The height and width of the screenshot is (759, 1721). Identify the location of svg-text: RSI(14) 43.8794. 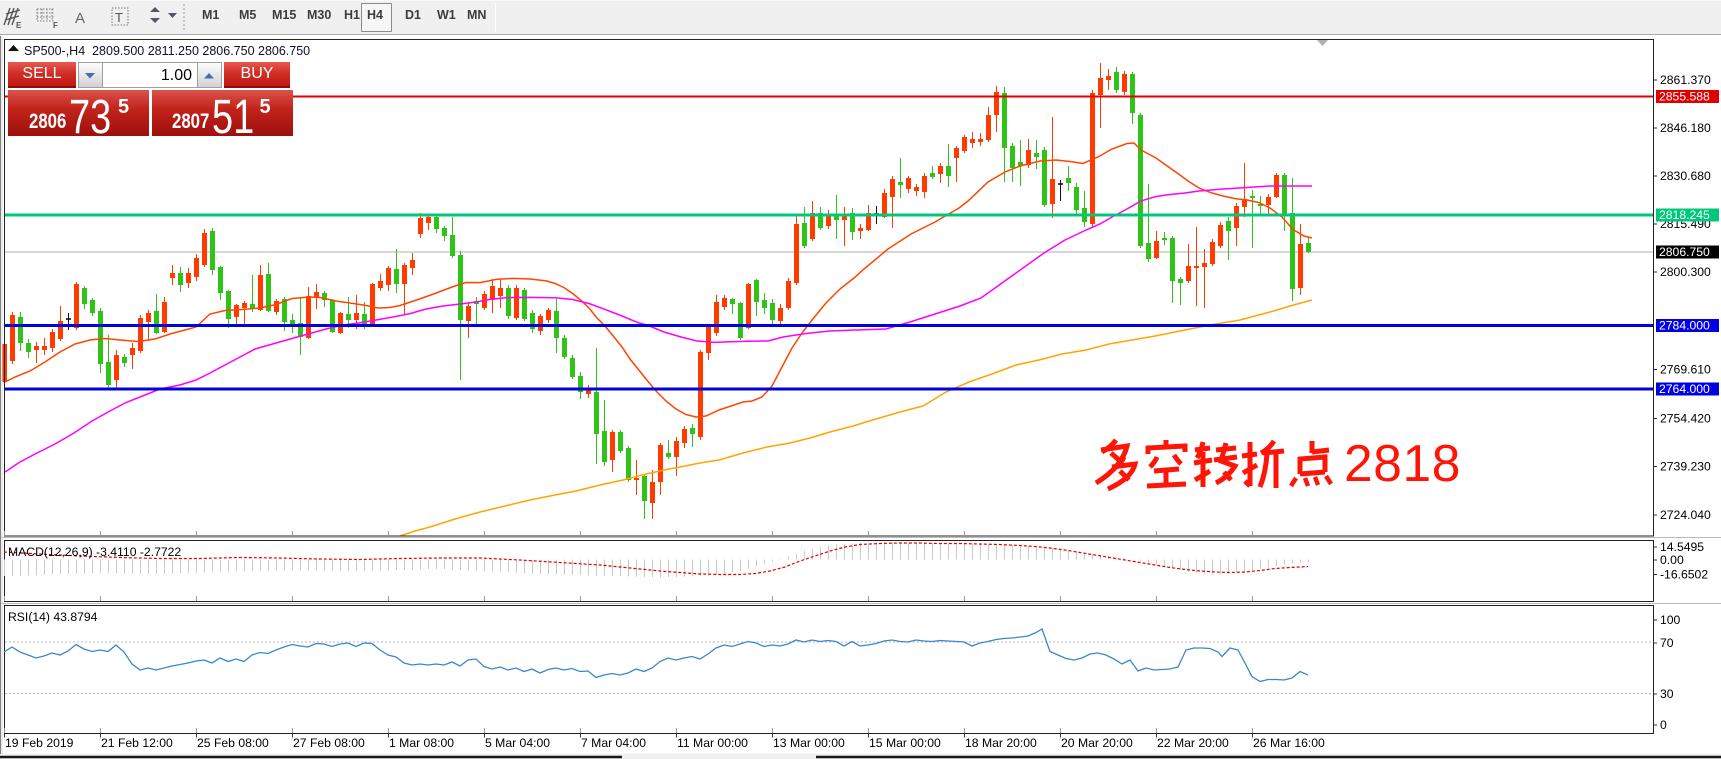
(53, 617).